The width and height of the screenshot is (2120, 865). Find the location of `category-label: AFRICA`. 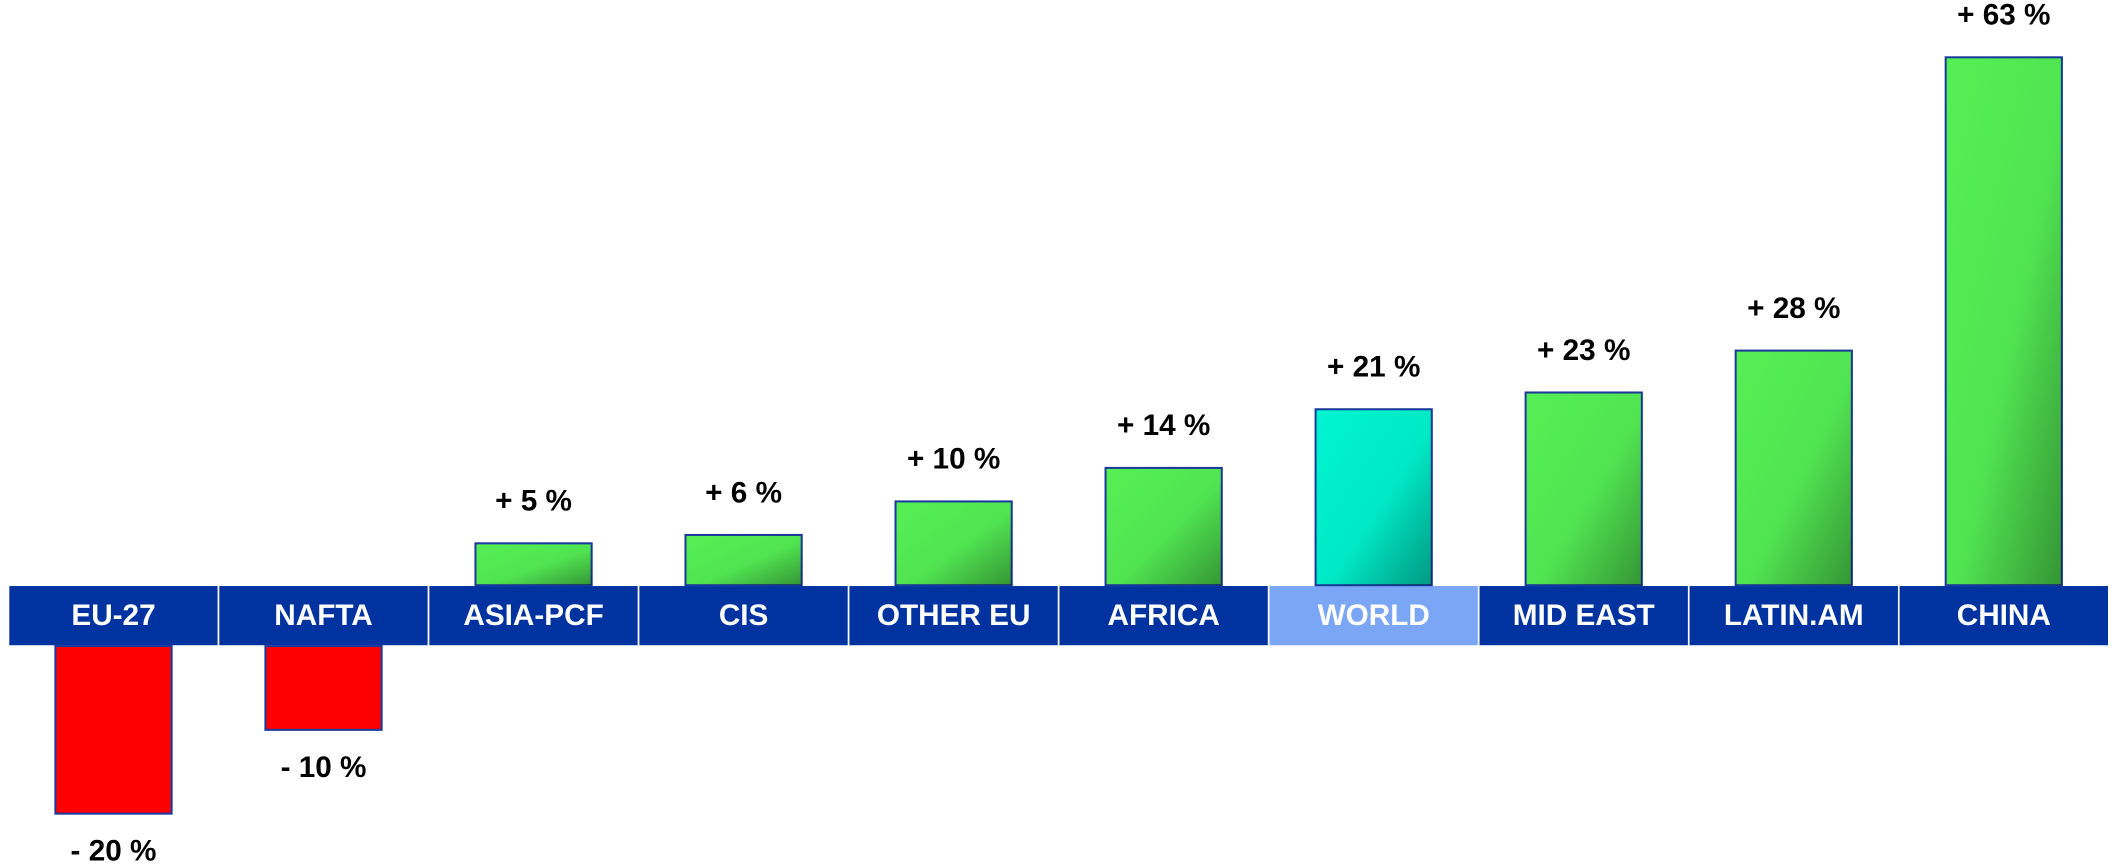

category-label: AFRICA is located at coordinates (1164, 615).